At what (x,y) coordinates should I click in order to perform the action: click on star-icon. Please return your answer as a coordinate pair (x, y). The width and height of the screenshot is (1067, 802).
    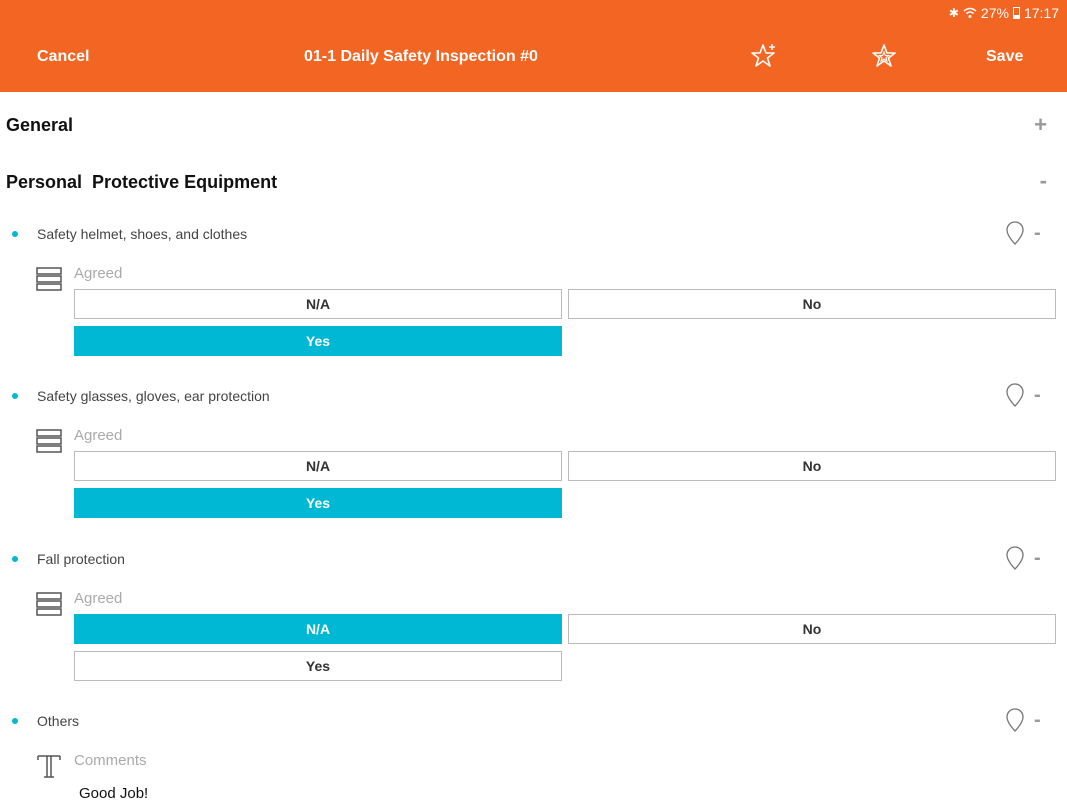
    Looking at the image, I should click on (884, 56).